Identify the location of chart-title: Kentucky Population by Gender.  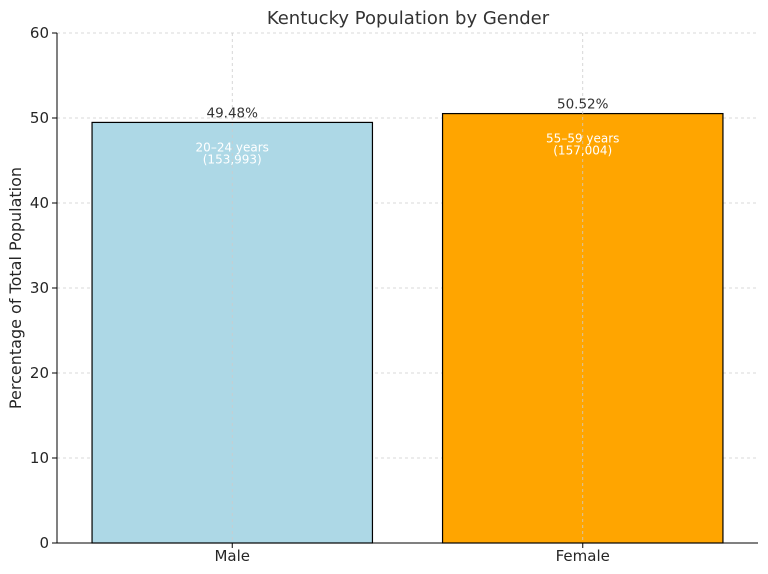
(408, 18).